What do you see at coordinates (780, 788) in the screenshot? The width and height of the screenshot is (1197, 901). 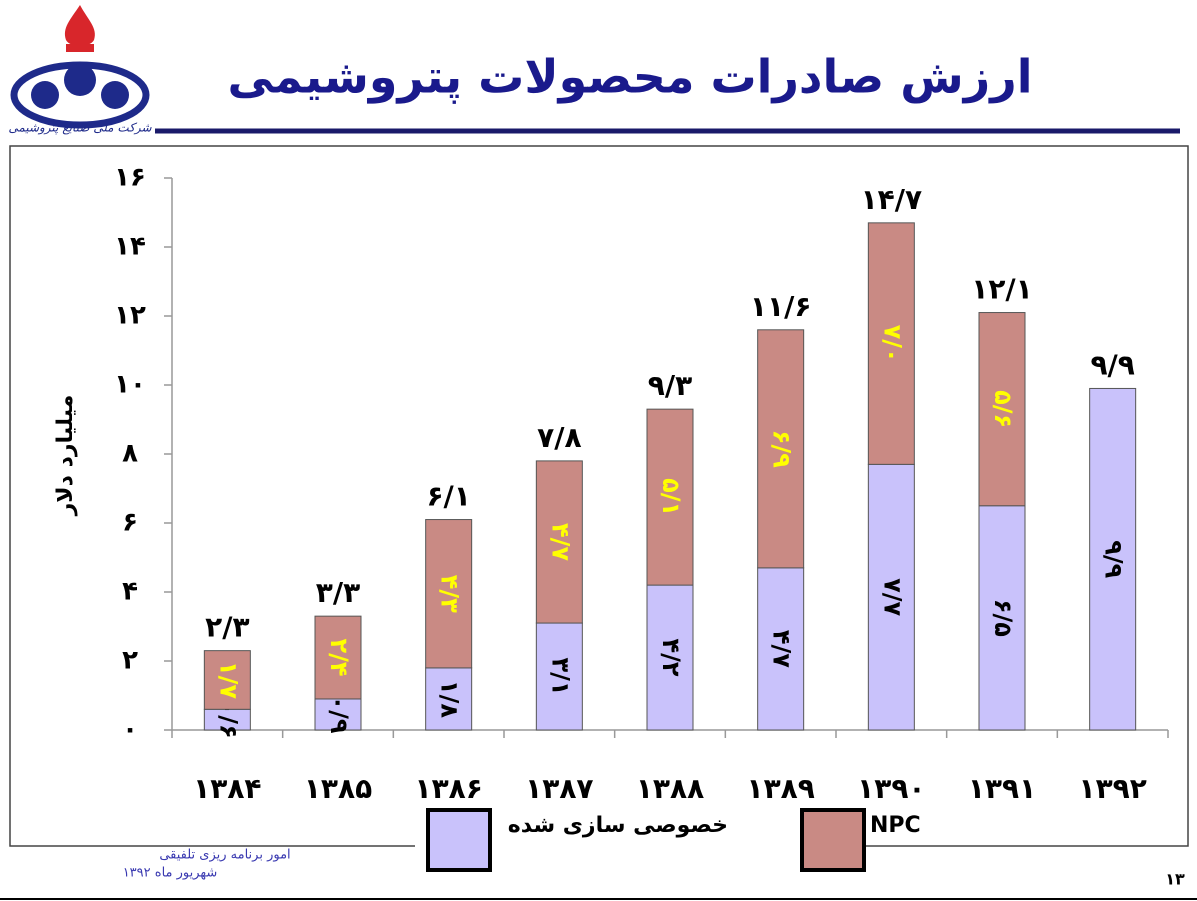 I see `x-tick-label: ۱۳۸۹` at bounding box center [780, 788].